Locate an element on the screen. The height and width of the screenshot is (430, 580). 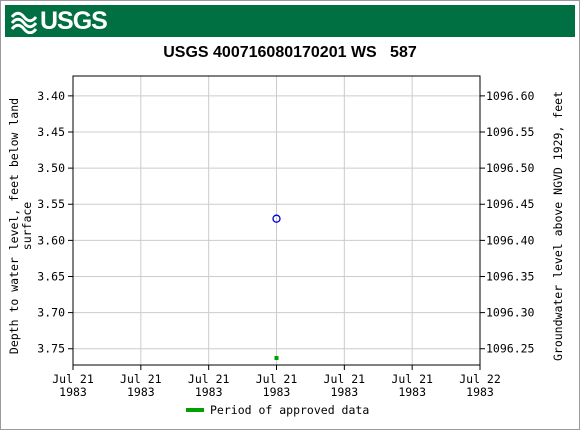
y-tick-label-left: 3.40 is located at coordinates (51, 96).